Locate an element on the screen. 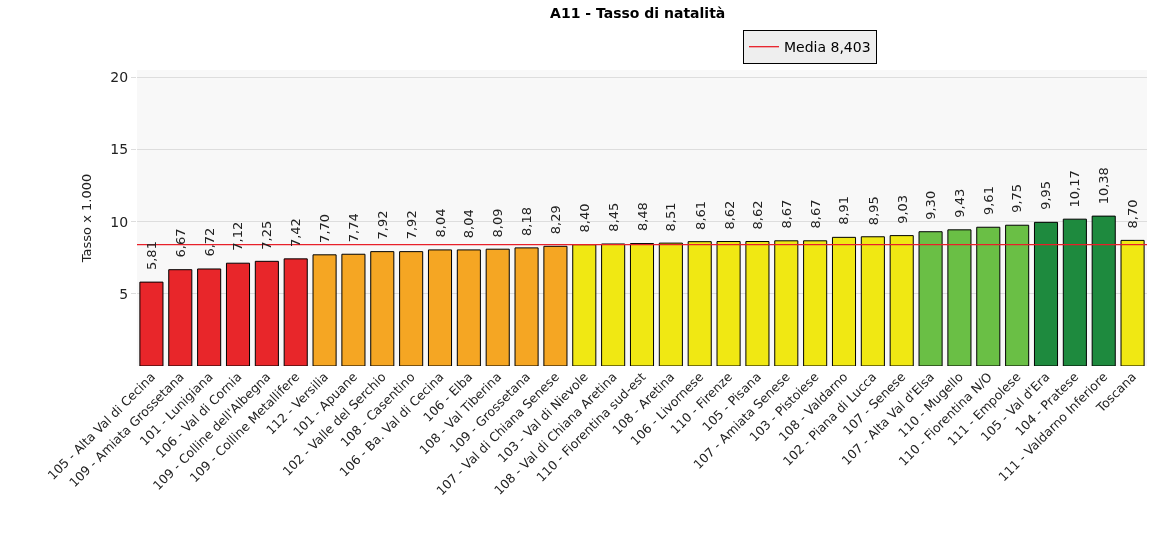 The image size is (1149, 551). data-label: 7,12 is located at coordinates (238, 236).